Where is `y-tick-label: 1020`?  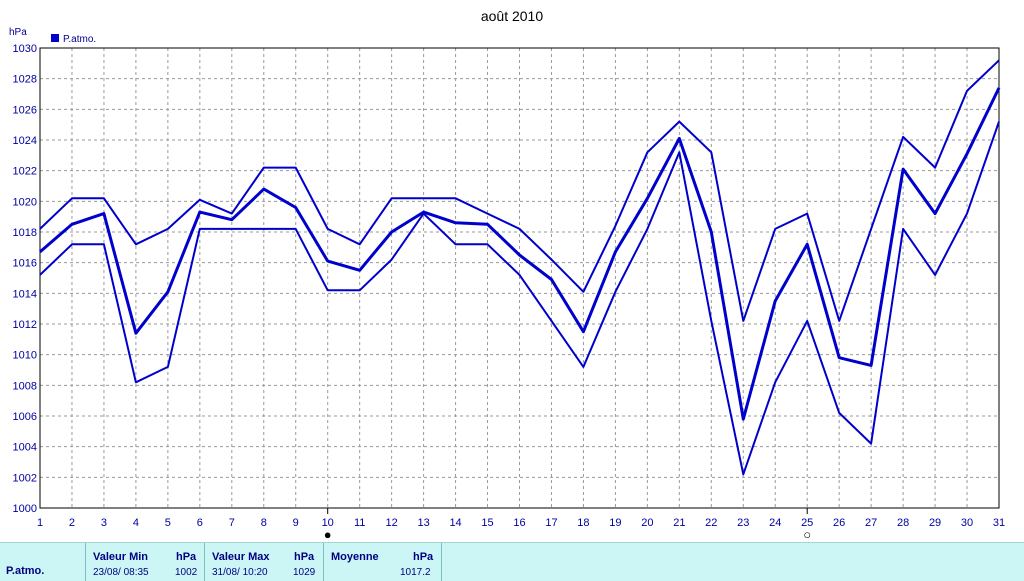 y-tick-label: 1020 is located at coordinates (25, 202).